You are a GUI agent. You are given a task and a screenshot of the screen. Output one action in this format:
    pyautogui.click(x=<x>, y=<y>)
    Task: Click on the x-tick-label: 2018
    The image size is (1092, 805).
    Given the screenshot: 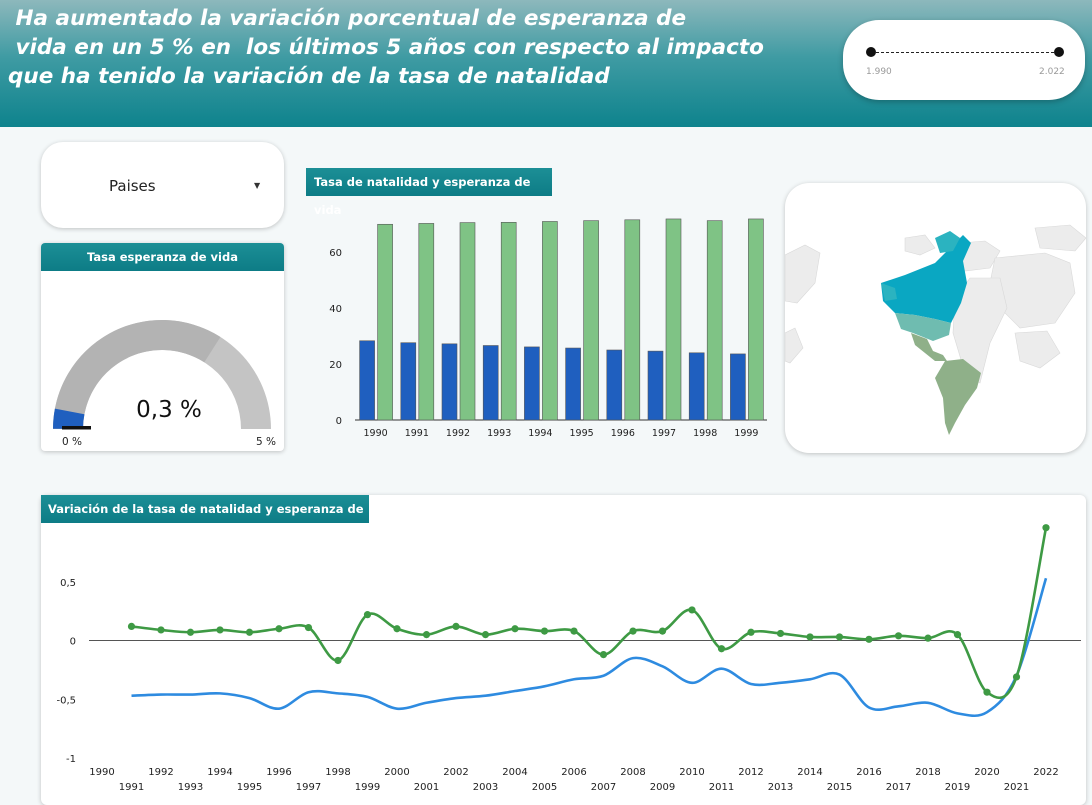 What is the action you would take?
    pyautogui.click(x=927, y=772)
    